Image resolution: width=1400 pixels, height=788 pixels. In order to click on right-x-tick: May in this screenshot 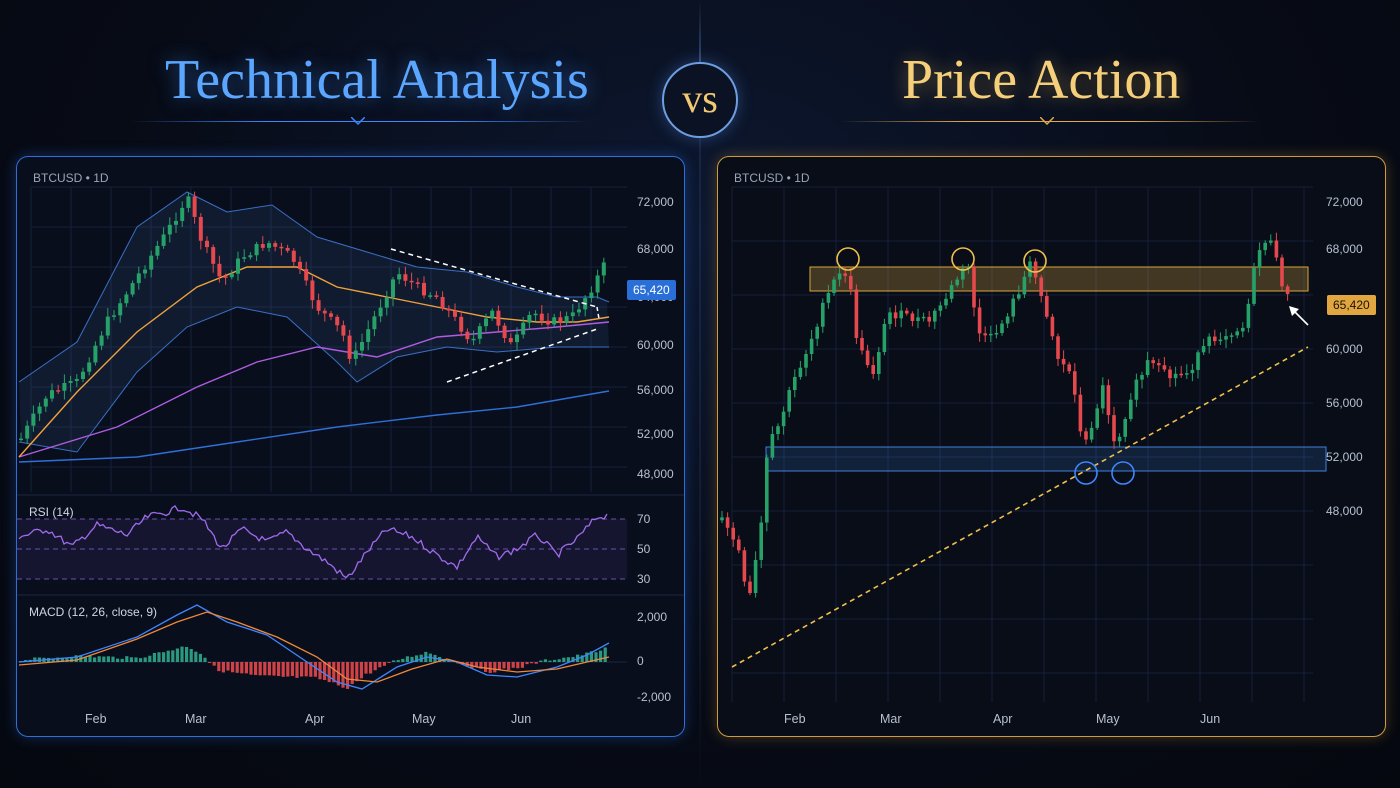, I will do `click(1108, 719)`.